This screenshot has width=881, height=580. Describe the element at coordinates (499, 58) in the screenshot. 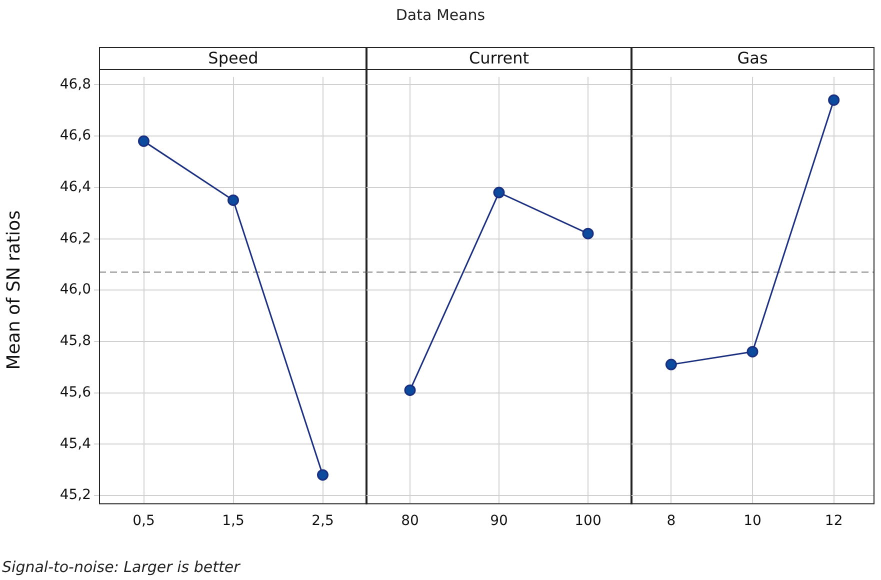

I see `chart-title: Current` at that location.